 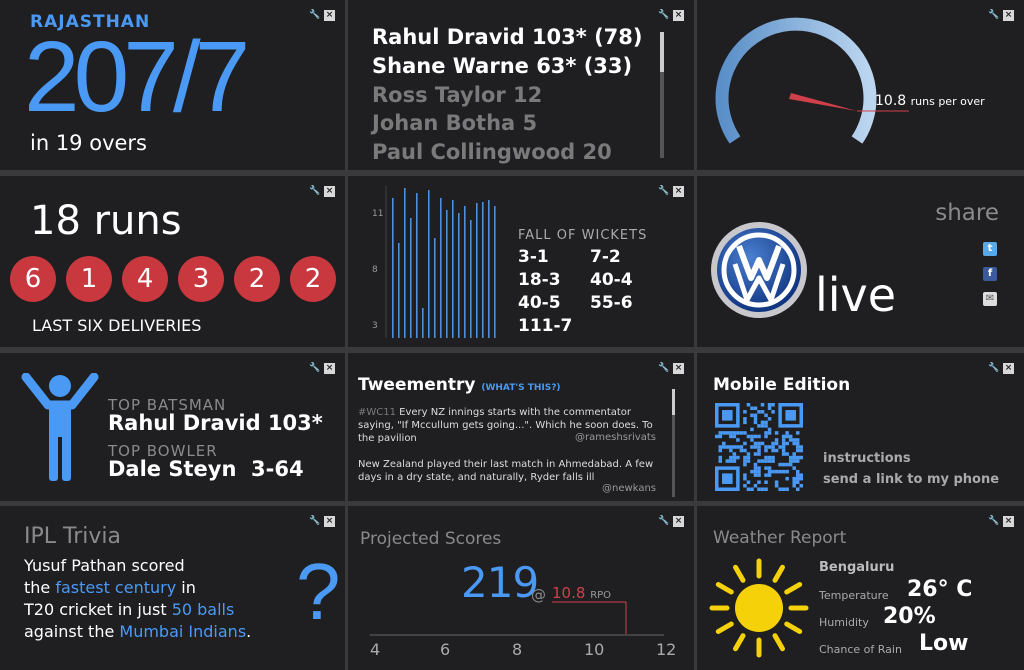 What do you see at coordinates (249, 631) in the screenshot?
I see `trivia-text-part: .` at bounding box center [249, 631].